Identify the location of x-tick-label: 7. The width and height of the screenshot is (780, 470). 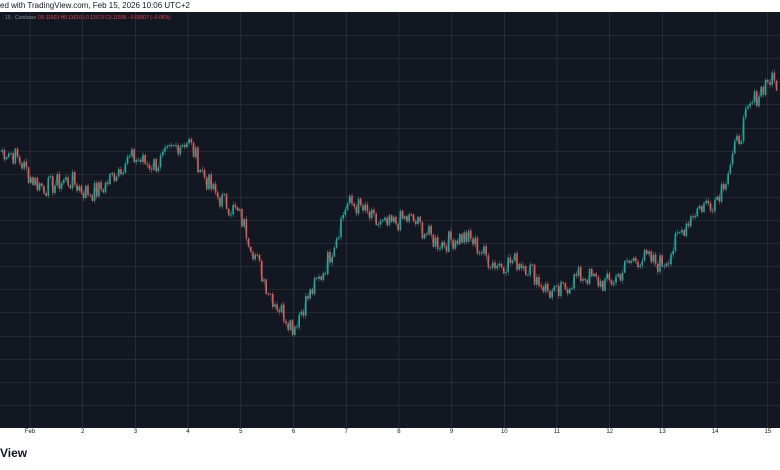
(346, 432).